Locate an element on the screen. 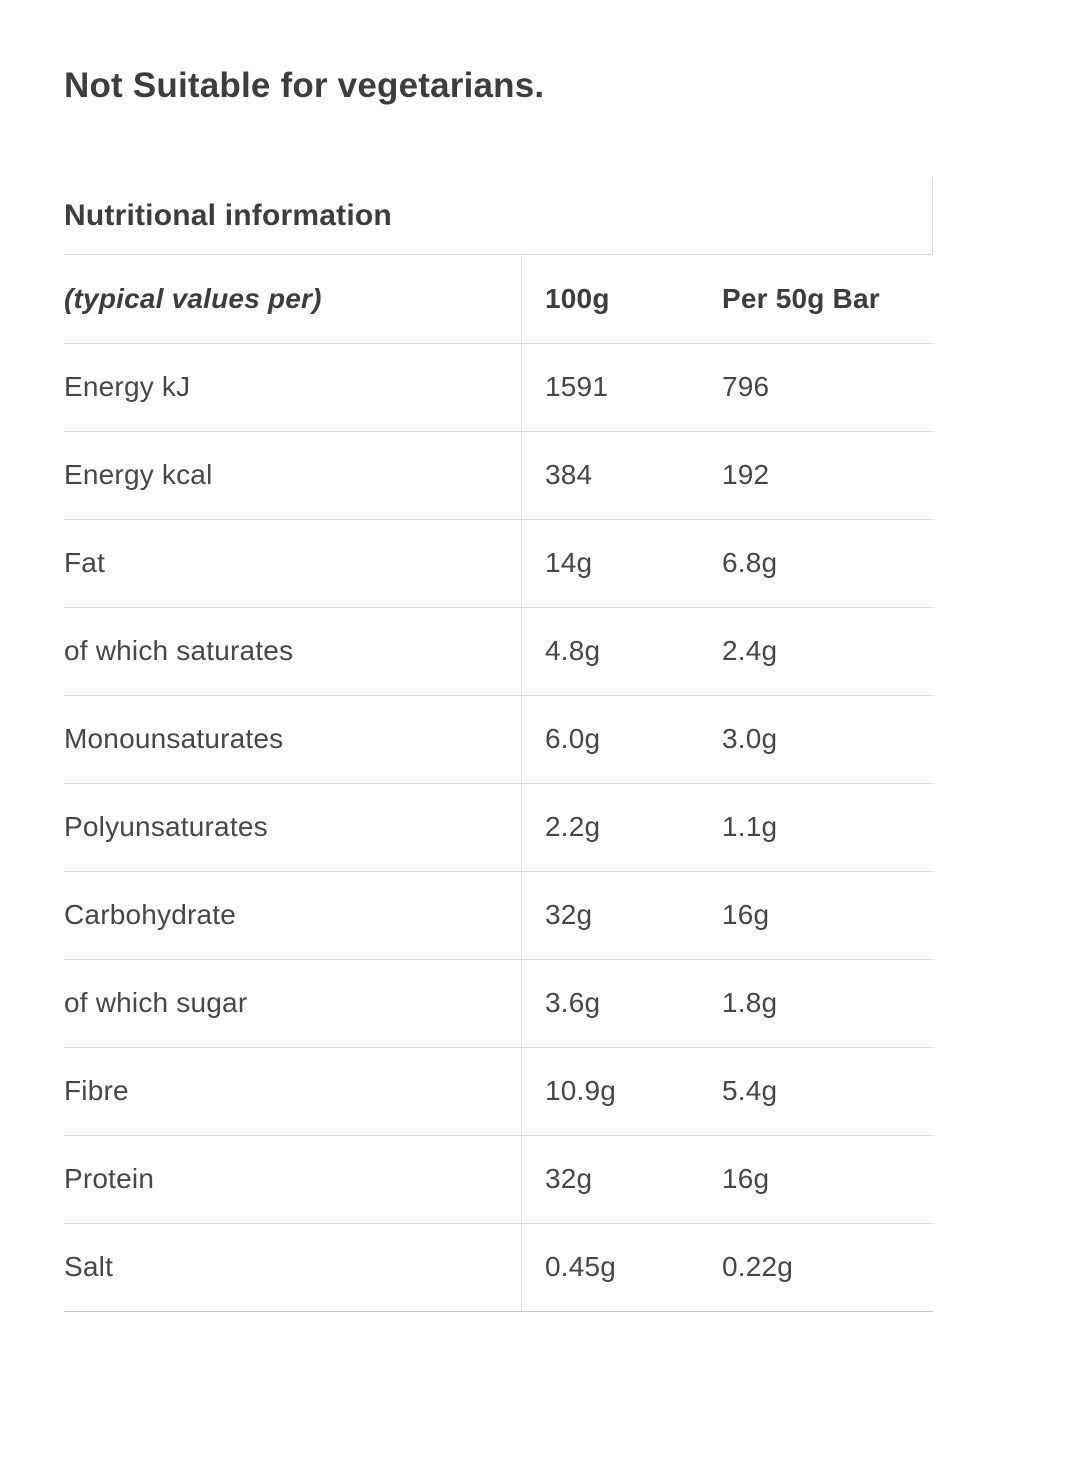 The image size is (1080, 1474). table-row: Protein 32g 16g is located at coordinates (498, 1179).